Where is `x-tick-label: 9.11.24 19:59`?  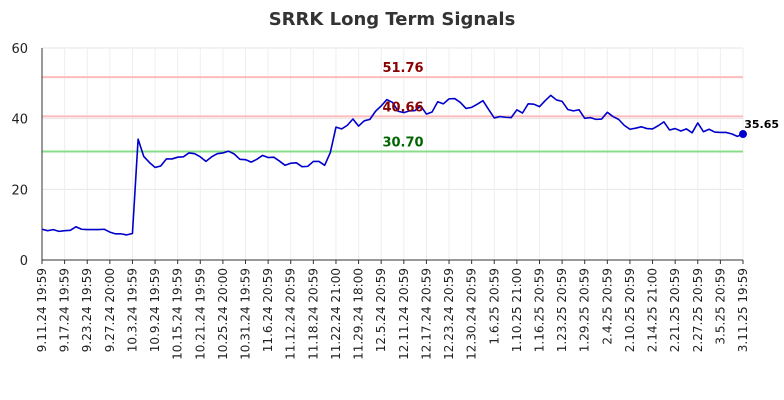 x-tick-label: 9.11.24 19:59 is located at coordinates (42, 310).